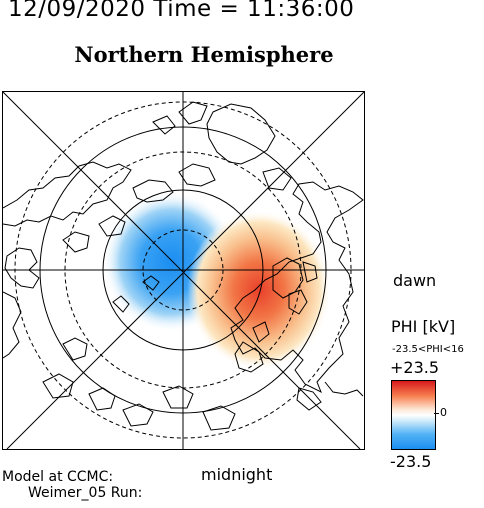 The image size is (484, 508). Describe the element at coordinates (428, 349) in the screenshot. I see `colorbar-range: -23.5<PHI<16` at that location.